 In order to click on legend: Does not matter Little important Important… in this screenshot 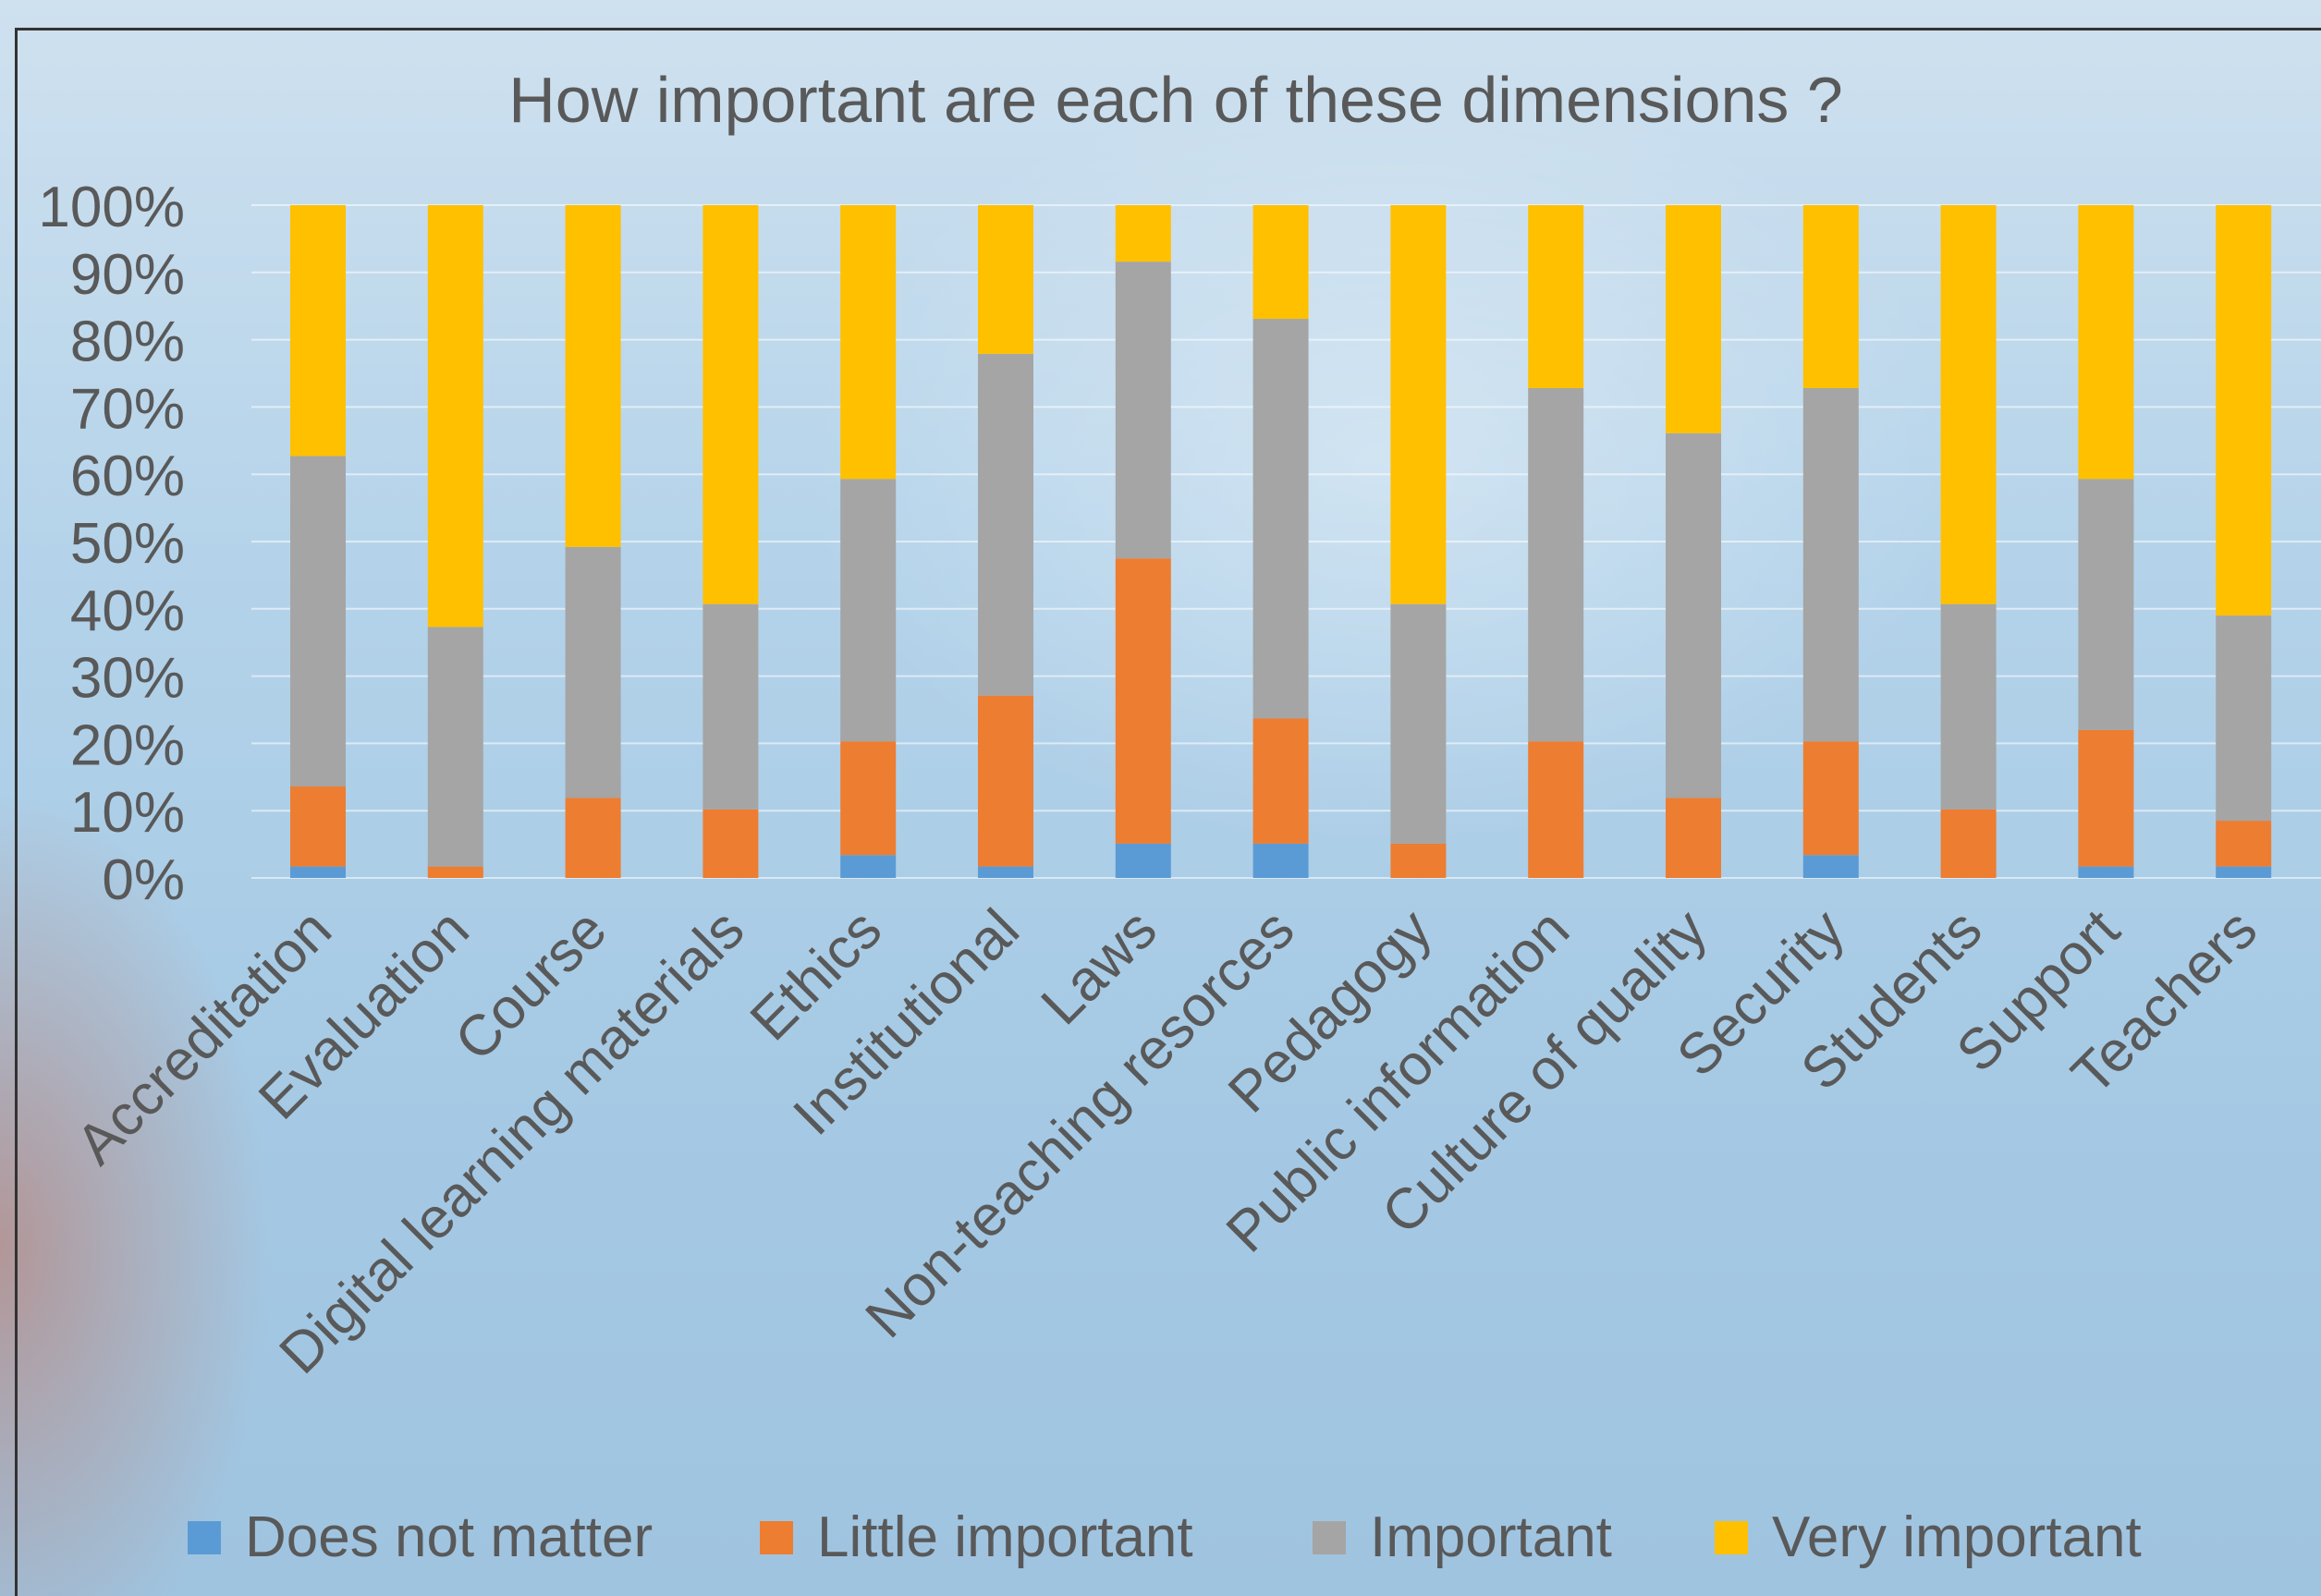, I will do `click(1165, 1537)`.